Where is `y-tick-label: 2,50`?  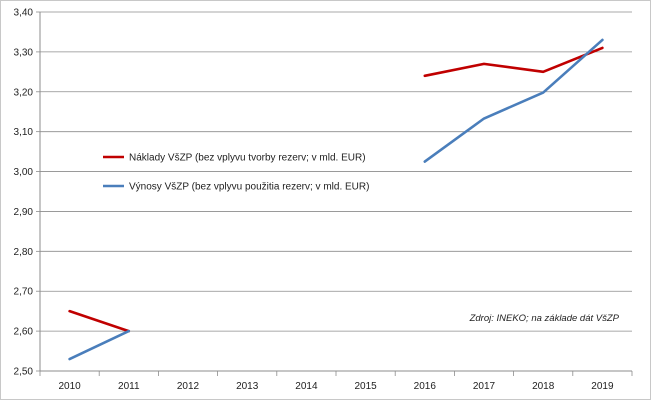
y-tick-label: 2,50 is located at coordinates (24, 372).